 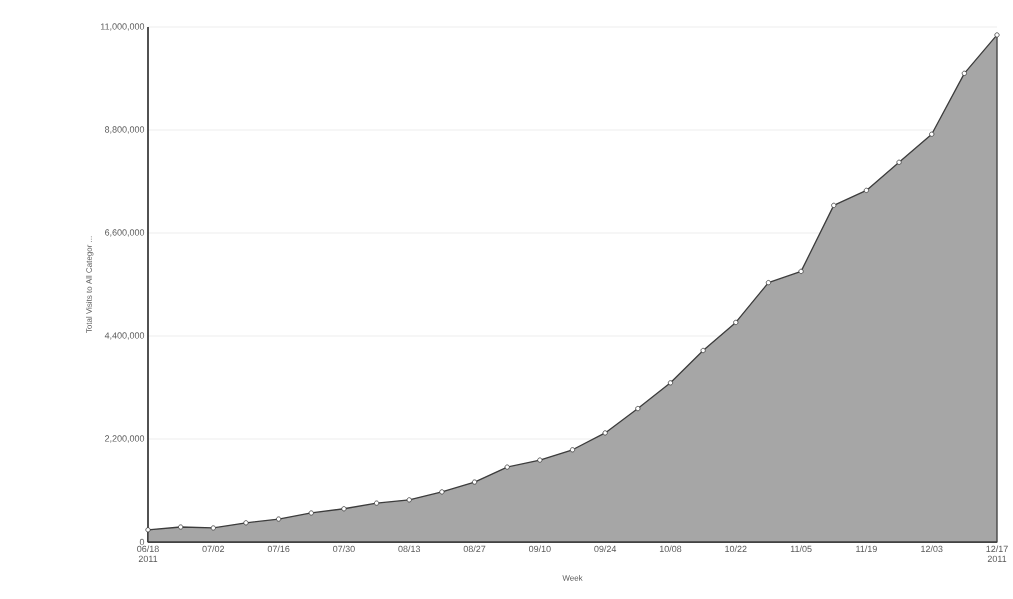 What do you see at coordinates (142, 542) in the screenshot?
I see `y-tick-label: 0` at bounding box center [142, 542].